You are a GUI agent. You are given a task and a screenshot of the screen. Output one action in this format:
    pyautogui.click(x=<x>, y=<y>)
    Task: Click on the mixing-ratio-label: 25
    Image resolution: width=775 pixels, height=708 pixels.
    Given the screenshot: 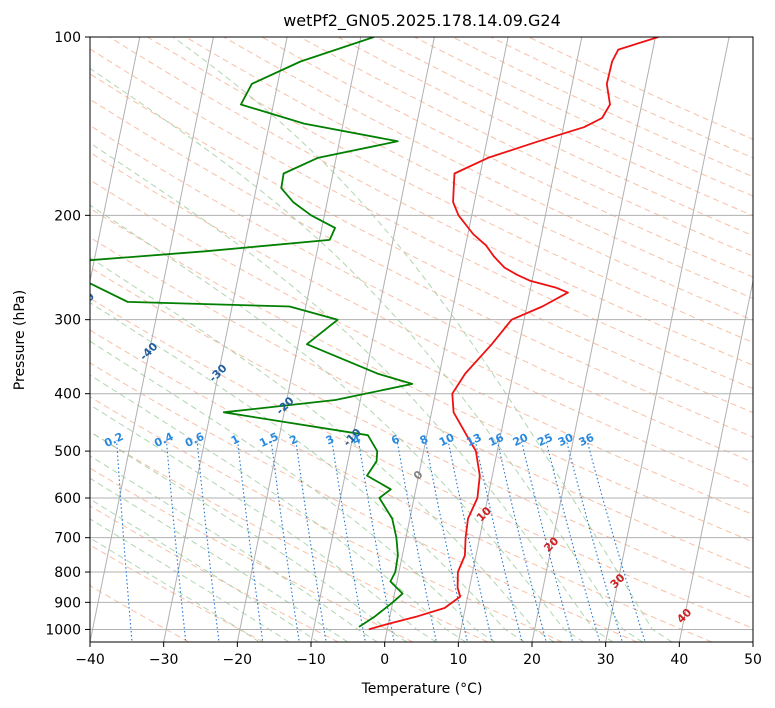 What is the action you would take?
    pyautogui.click(x=544, y=440)
    